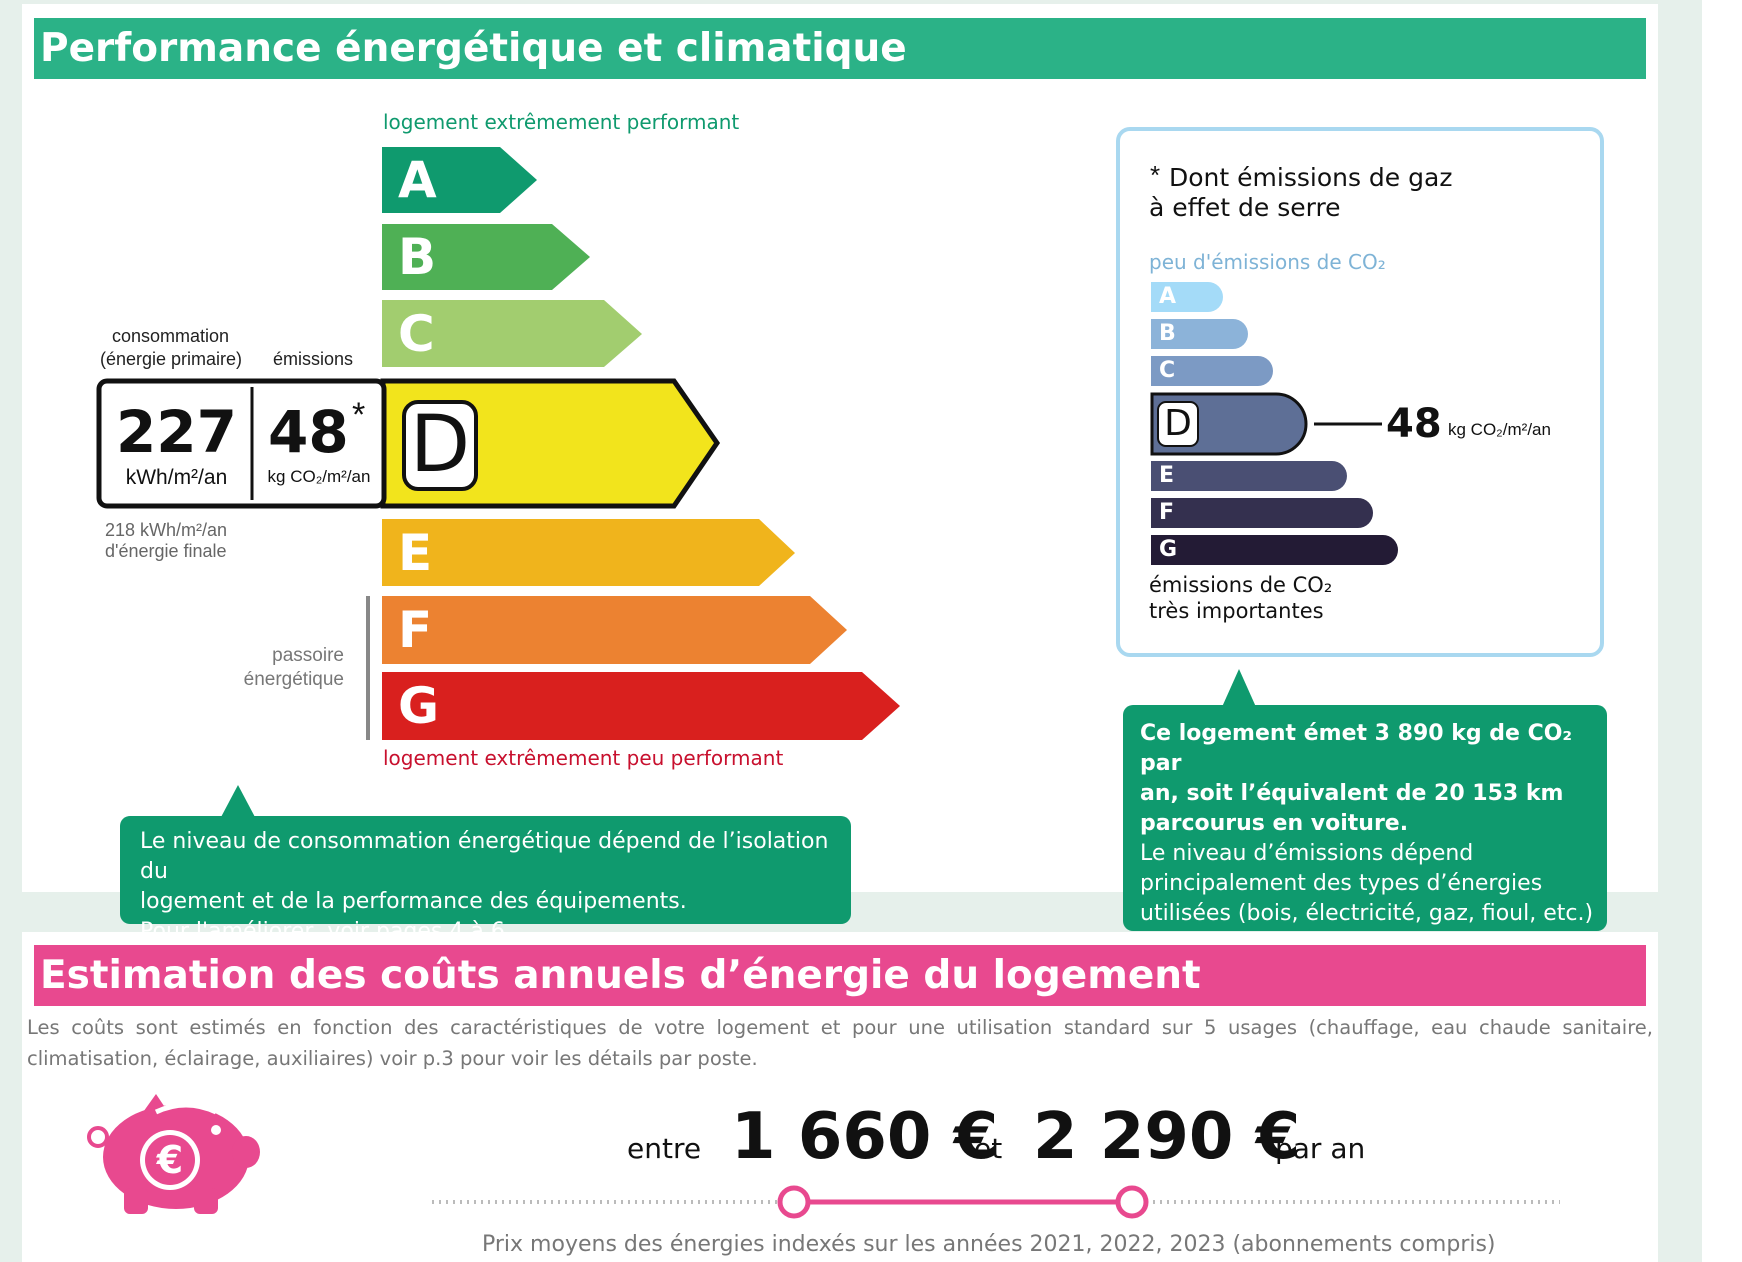  What do you see at coordinates (1341, 883) in the screenshot?
I see `ghg-info-line5: principalement des types d’énergies` at bounding box center [1341, 883].